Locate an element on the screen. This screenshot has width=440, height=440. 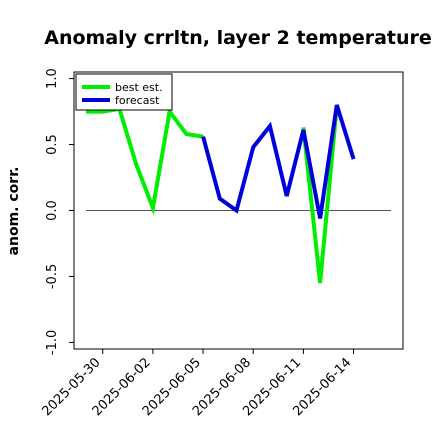
y-axis-label: anom. corr. is located at coordinates (14, 211).